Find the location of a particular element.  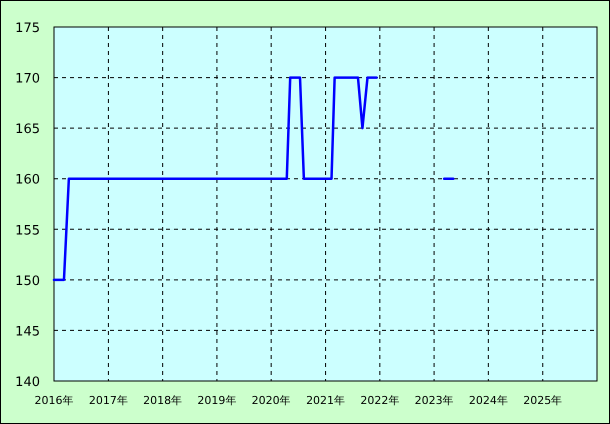

y-tick-label: 175 is located at coordinates (27, 28).